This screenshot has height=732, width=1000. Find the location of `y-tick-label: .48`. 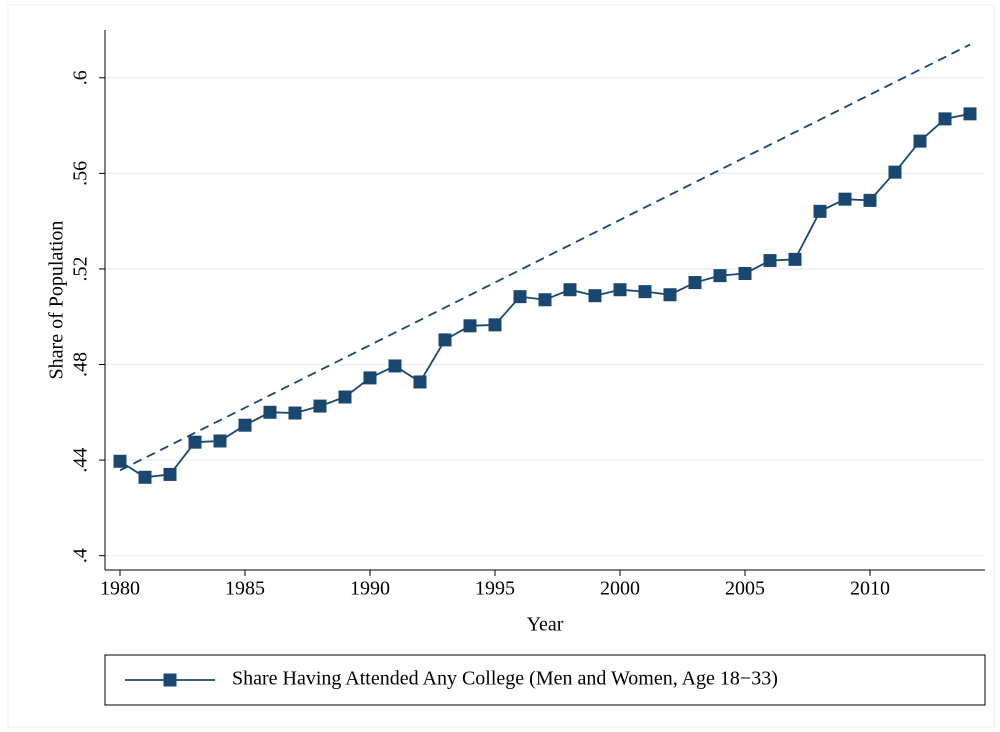

y-tick-label: .48 is located at coordinates (81, 364).